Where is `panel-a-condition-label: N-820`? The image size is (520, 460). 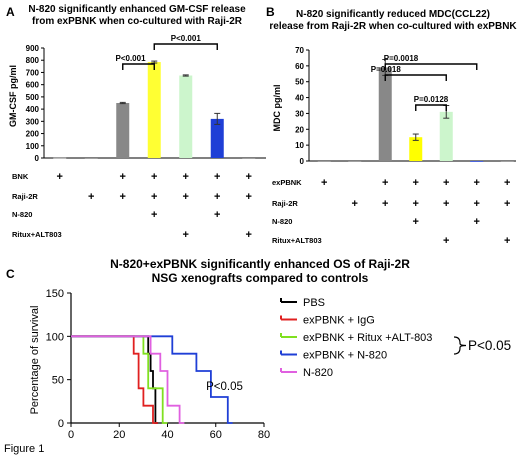
panel-a-condition-label: N-820 is located at coordinates (22, 214).